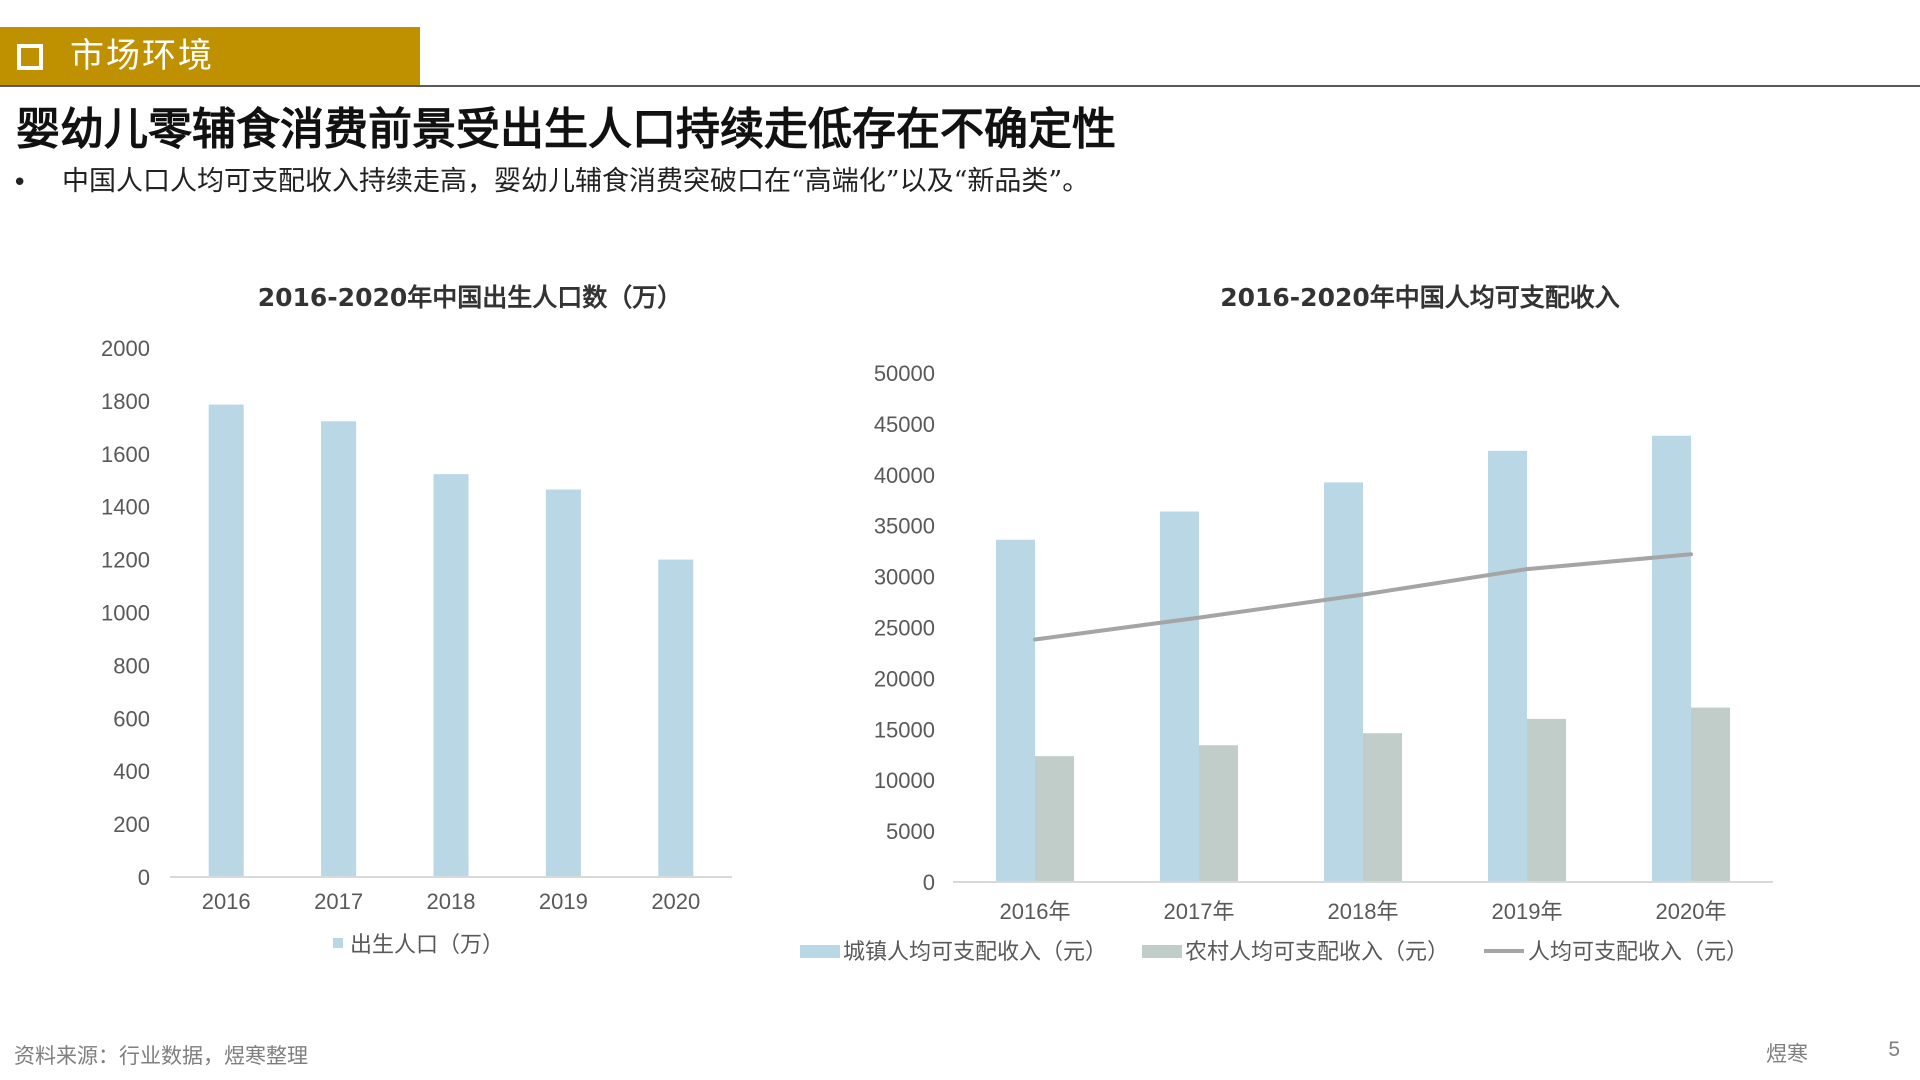  I want to click on chart1-y-tick-label: 1000, so click(125, 613).